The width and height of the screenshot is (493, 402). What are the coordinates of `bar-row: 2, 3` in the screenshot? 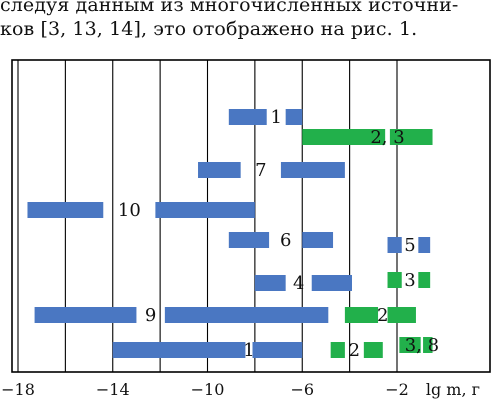 It's located at (367, 137).